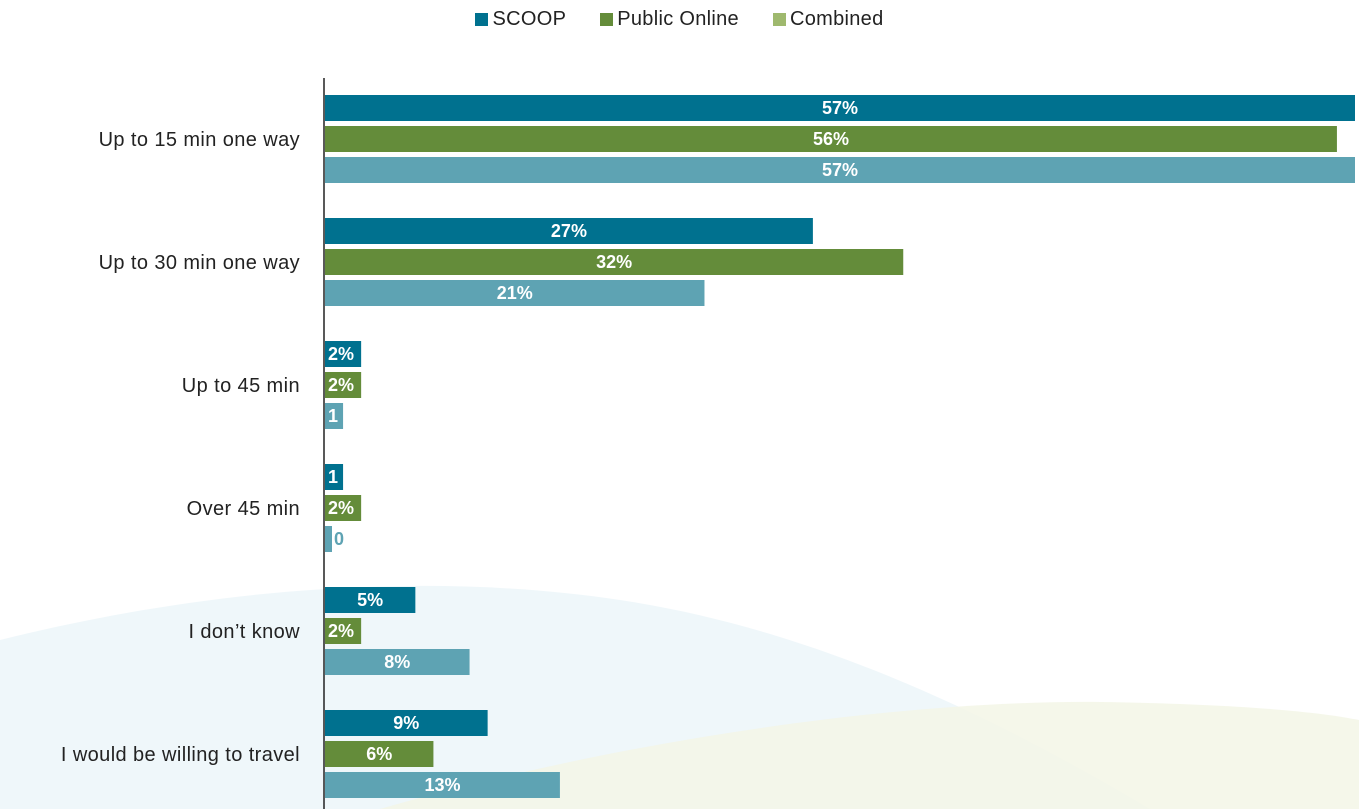 This screenshot has height=809, width=1359. I want to click on legend-label-scoop: SCOOP, so click(529, 19).